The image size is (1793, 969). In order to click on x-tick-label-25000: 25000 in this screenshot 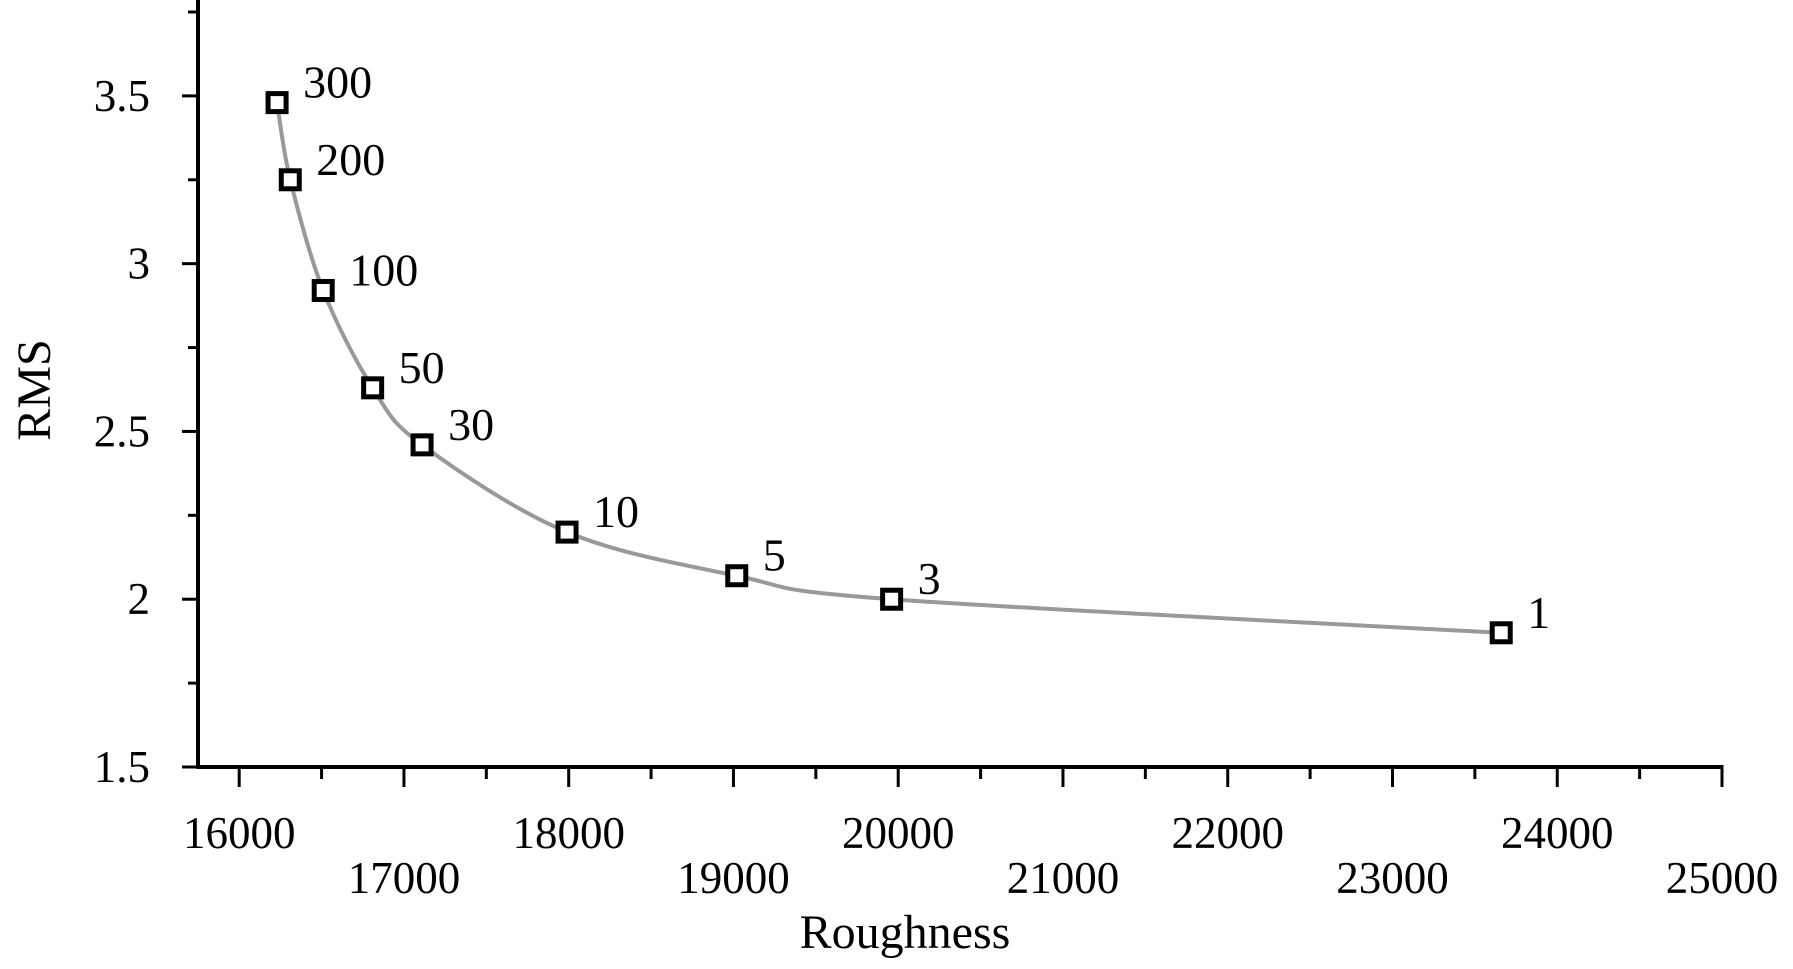, I will do `click(1722, 878)`.